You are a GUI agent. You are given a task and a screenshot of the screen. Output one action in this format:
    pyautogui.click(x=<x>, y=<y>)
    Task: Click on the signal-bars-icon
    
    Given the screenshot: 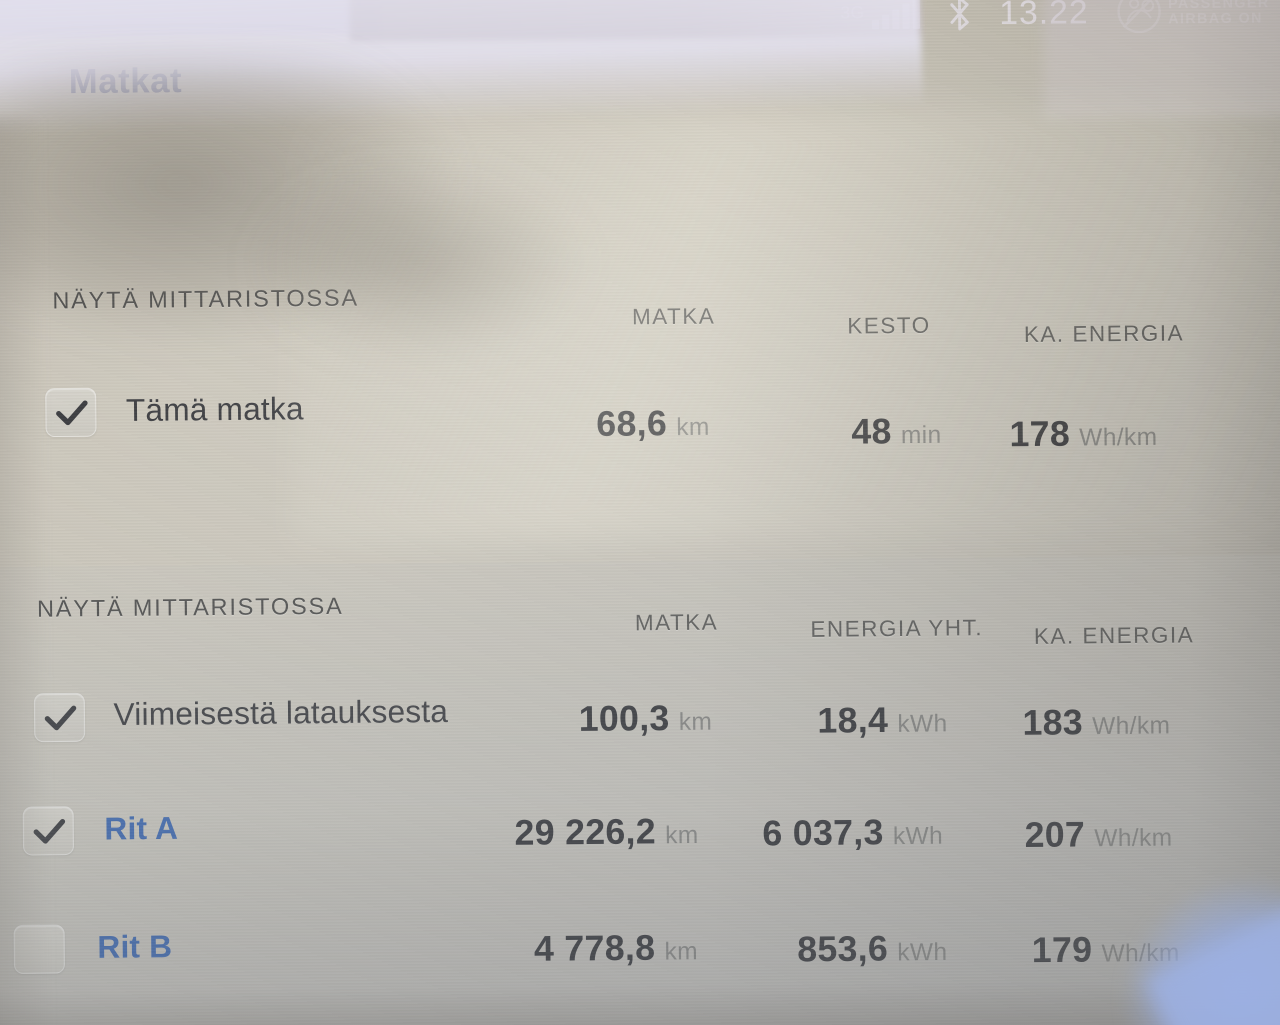 What is the action you would take?
    pyautogui.click(x=895, y=15)
    